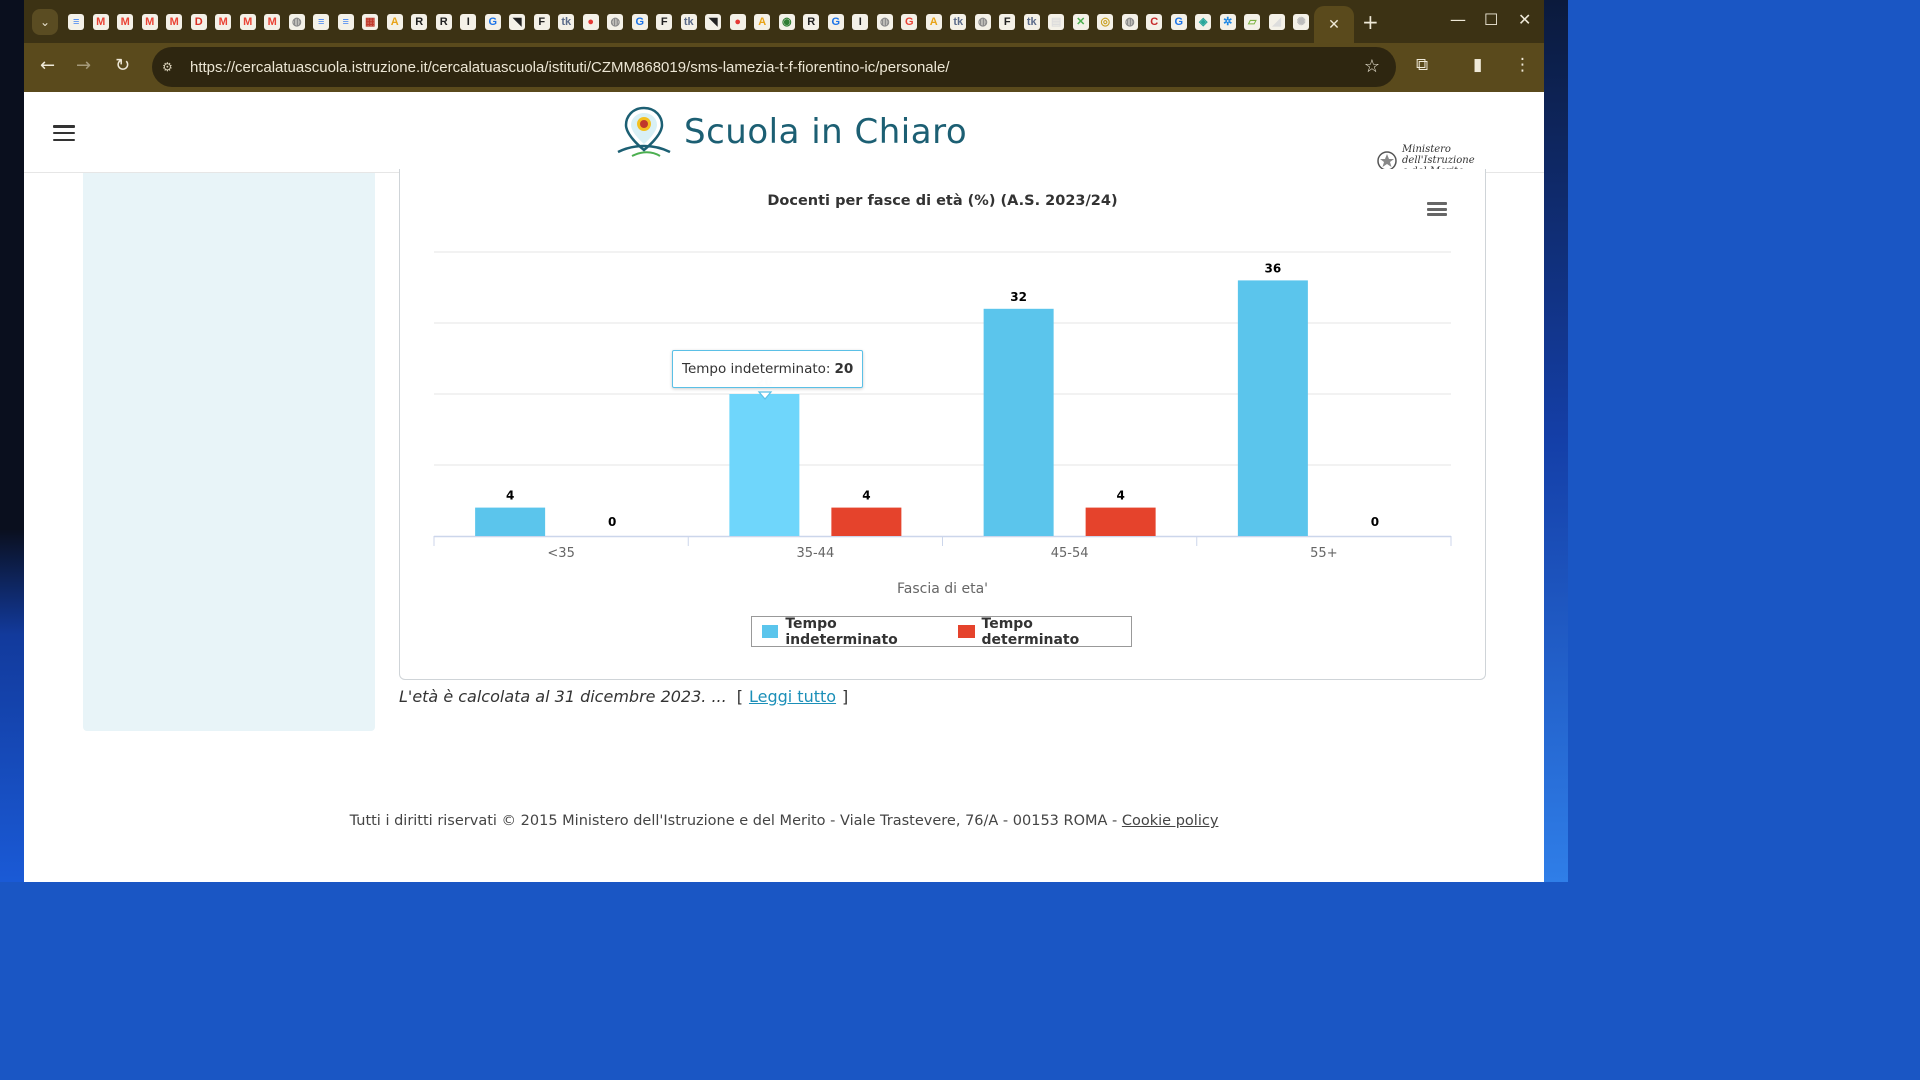  I want to click on site-title: Scuola in Chiaro, so click(826, 132).